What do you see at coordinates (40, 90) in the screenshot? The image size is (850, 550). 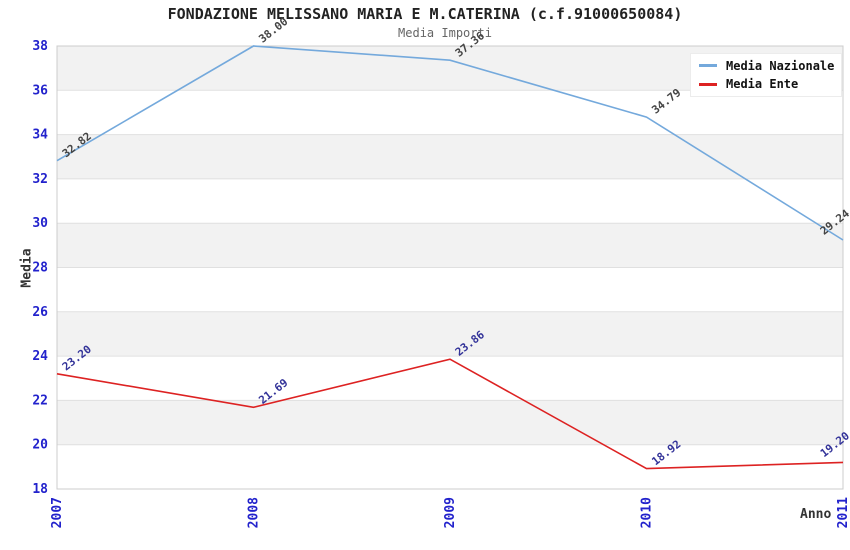 I see `y-tick-label: 36` at bounding box center [40, 90].